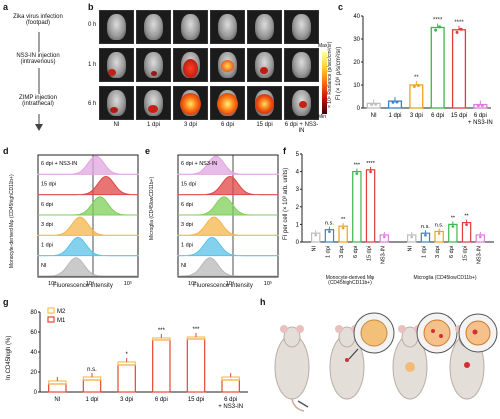  I want to click on x-tick-label: NS3-IN, so click(479, 255).